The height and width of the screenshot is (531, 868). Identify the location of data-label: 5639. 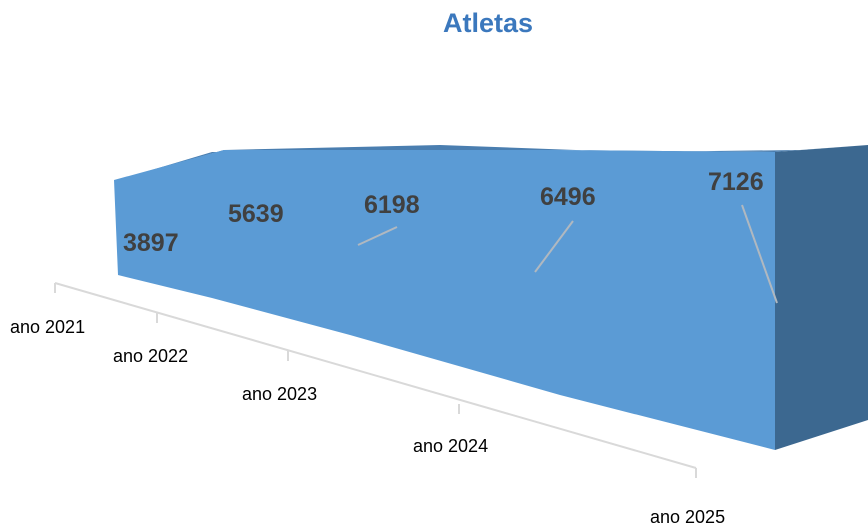
(256, 214).